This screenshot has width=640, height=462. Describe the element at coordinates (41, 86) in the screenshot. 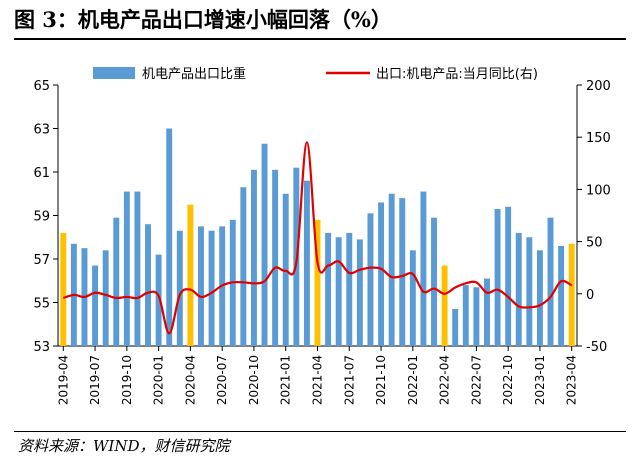

I see `y-left-tick-label: 65` at that location.